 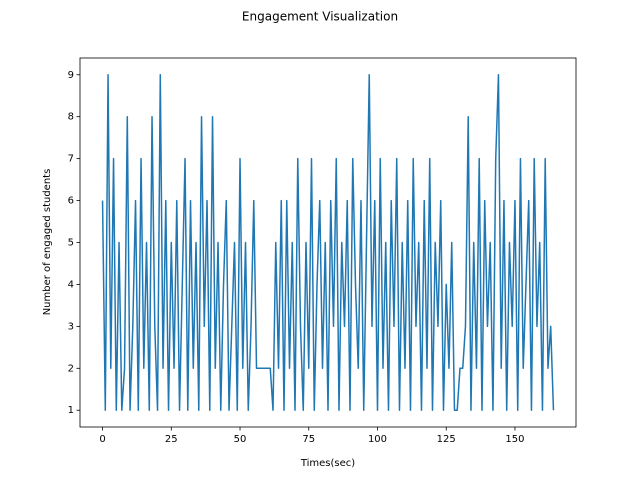 What do you see at coordinates (71, 368) in the screenshot?
I see `y-tick-label: 2` at bounding box center [71, 368].